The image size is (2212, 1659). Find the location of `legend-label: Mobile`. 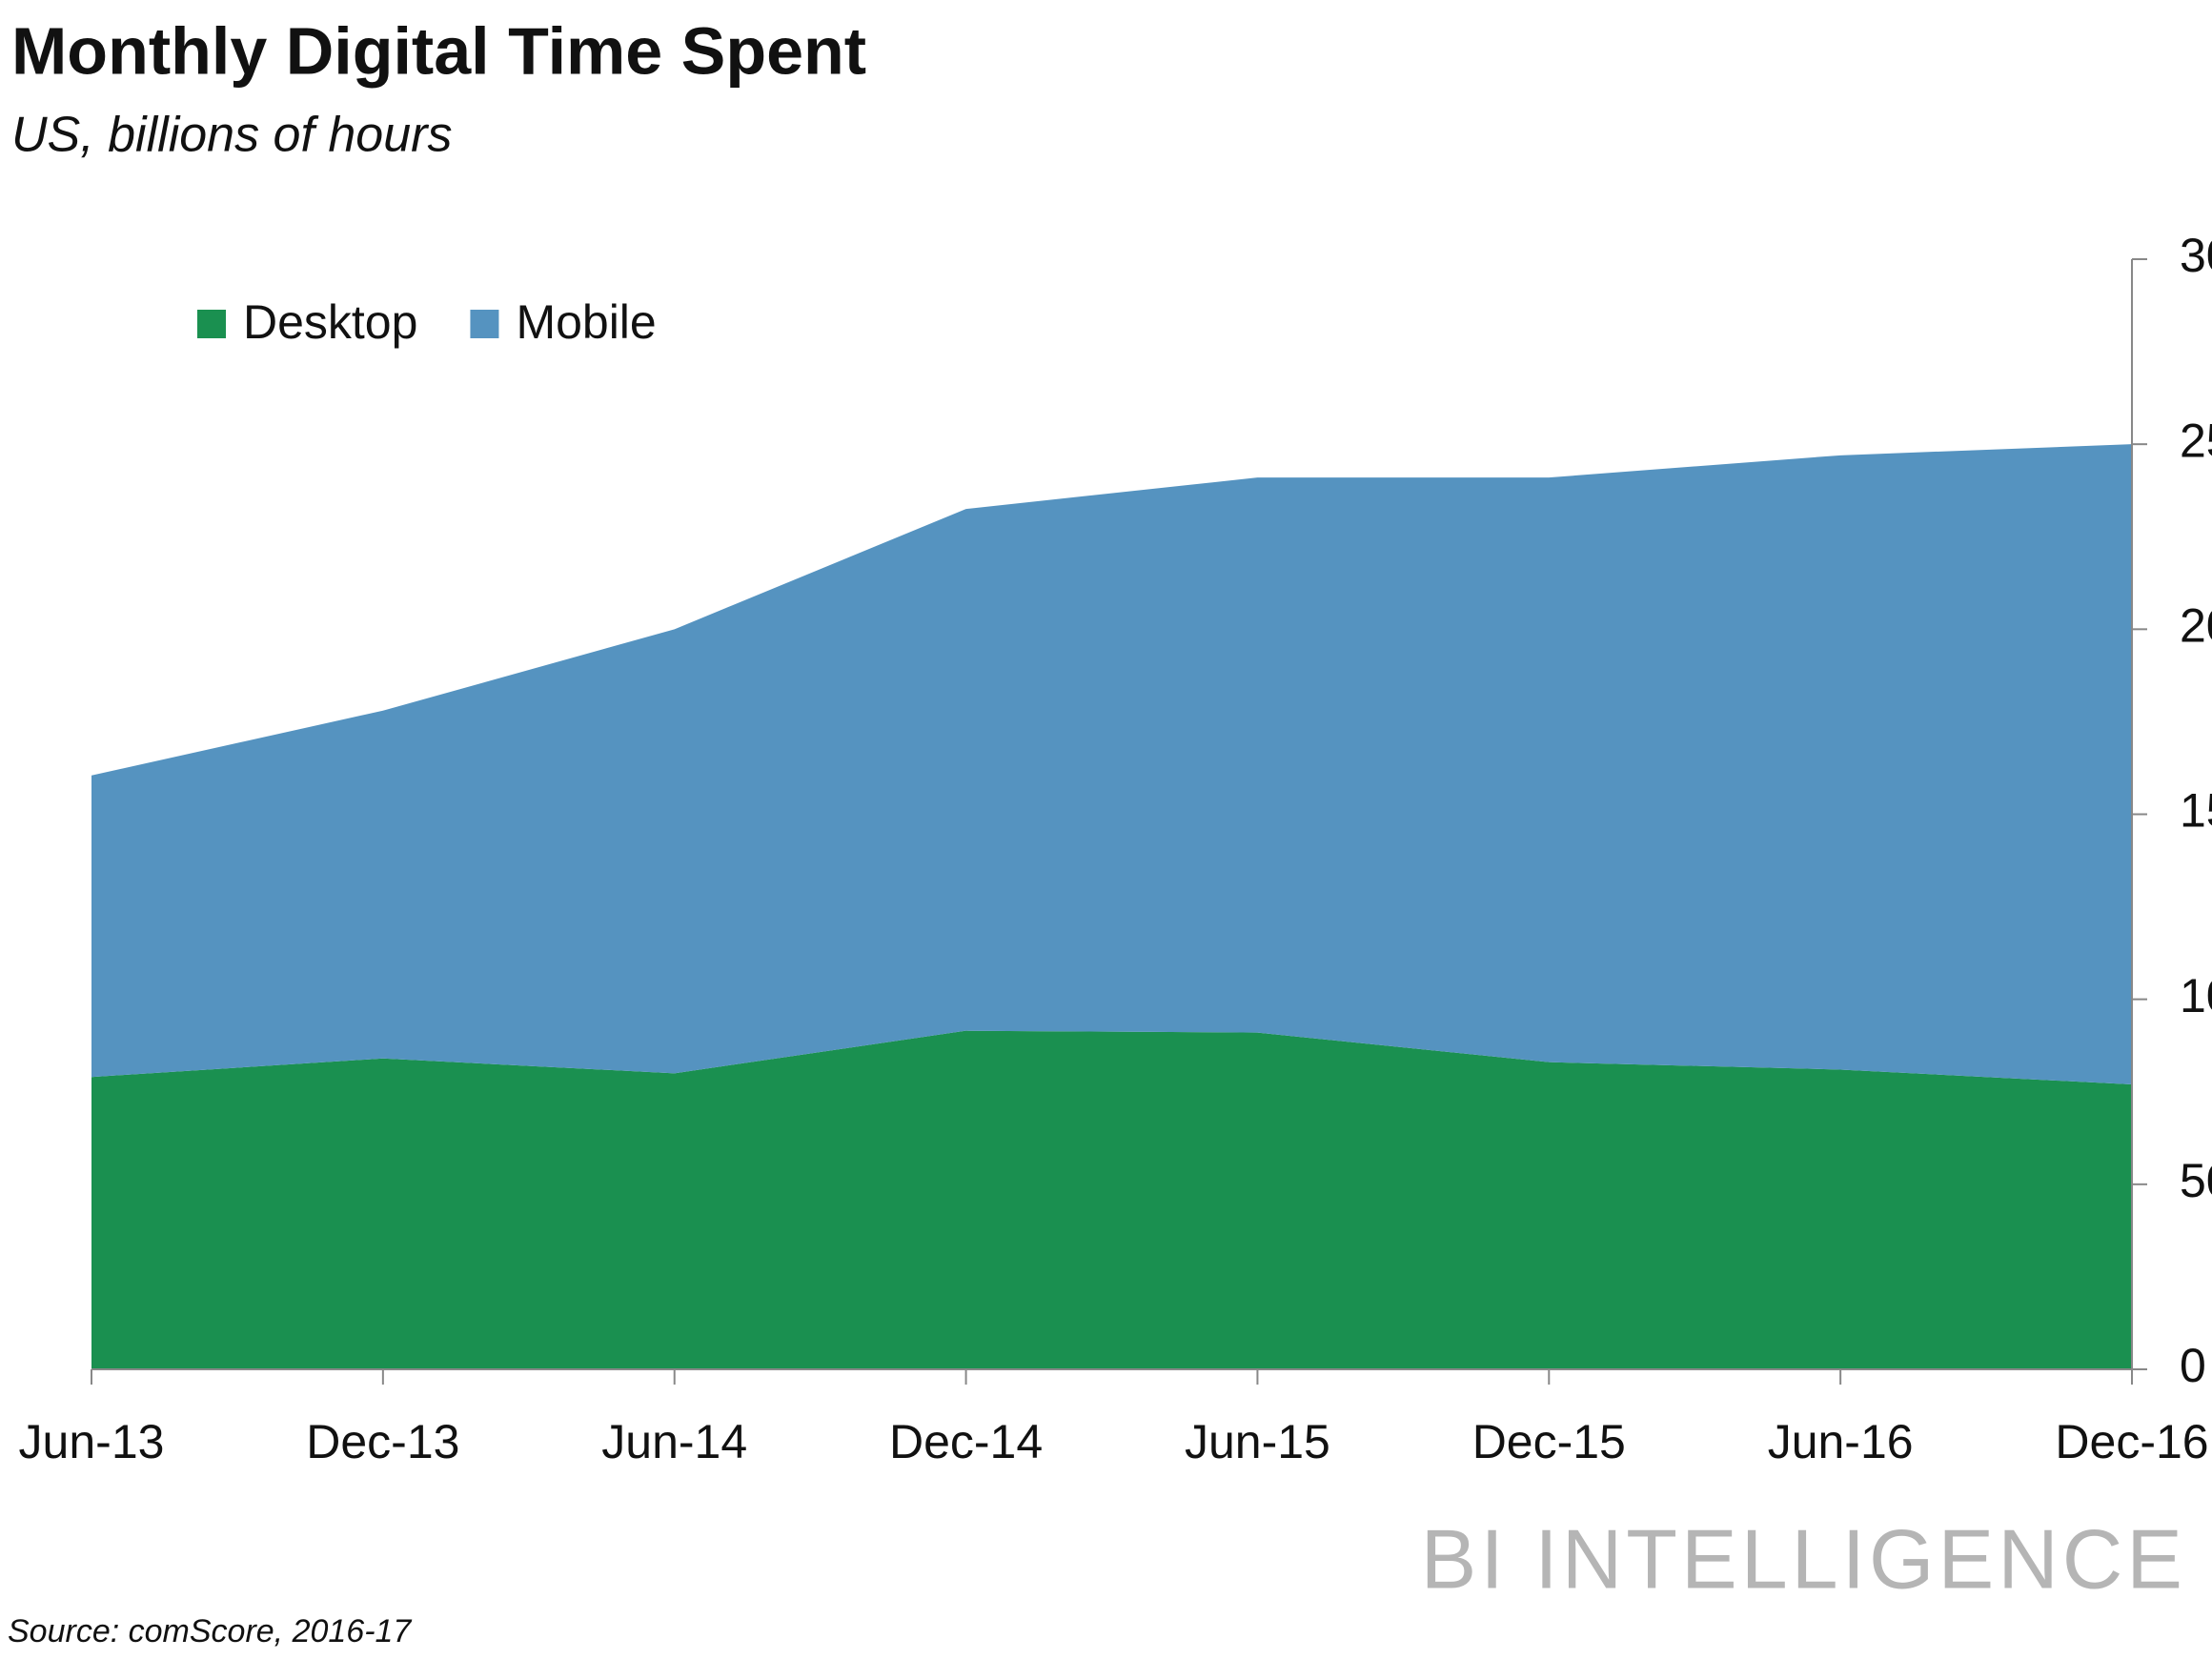

legend-label: Mobile is located at coordinates (586, 322).